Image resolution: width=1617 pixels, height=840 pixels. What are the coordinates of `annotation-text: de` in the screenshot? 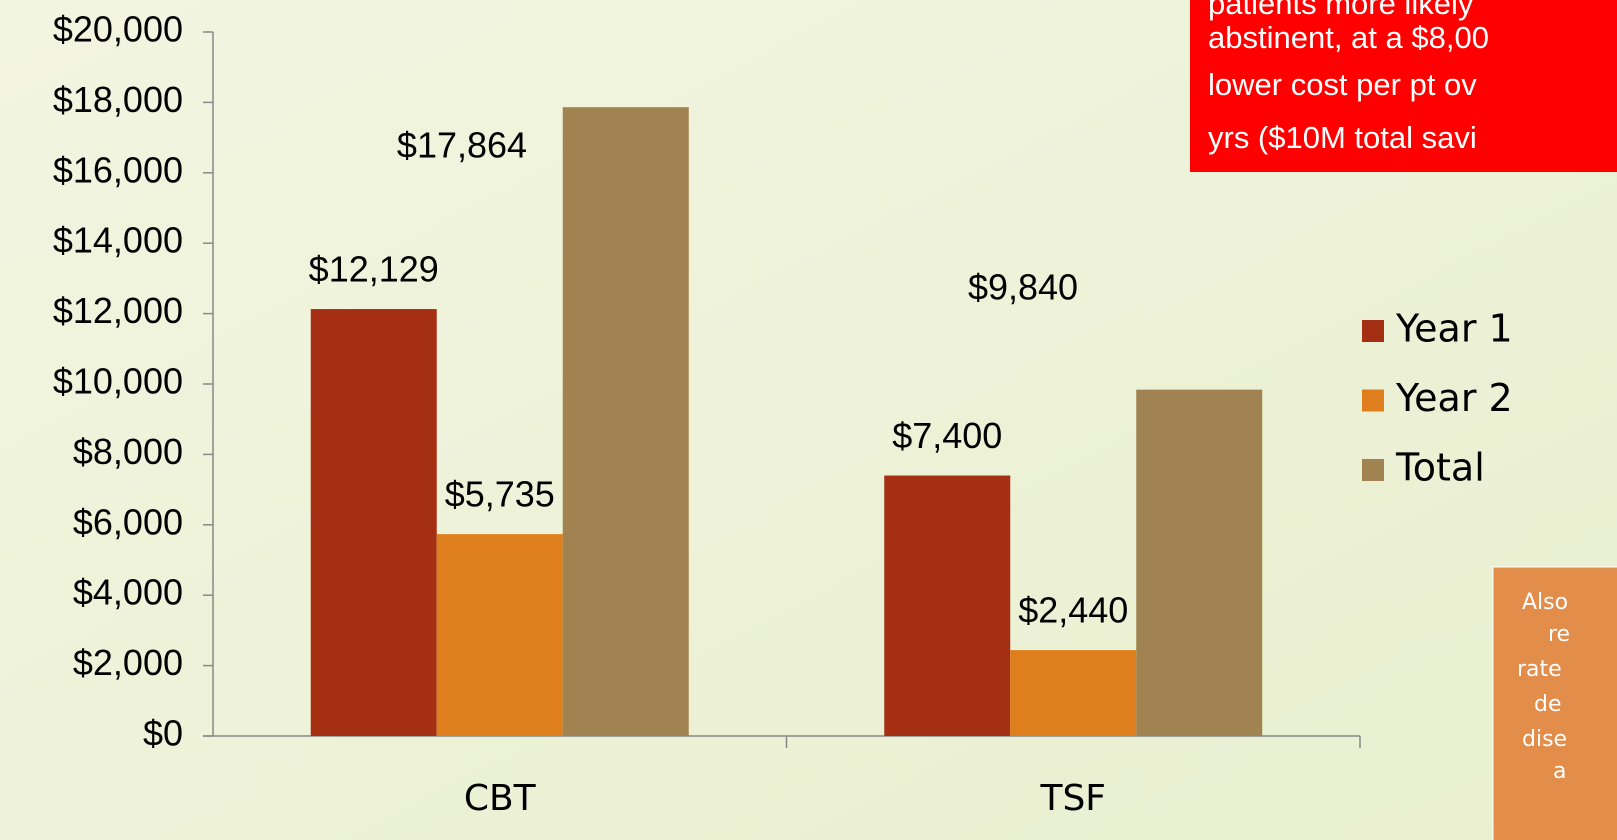 It's located at (1548, 704).